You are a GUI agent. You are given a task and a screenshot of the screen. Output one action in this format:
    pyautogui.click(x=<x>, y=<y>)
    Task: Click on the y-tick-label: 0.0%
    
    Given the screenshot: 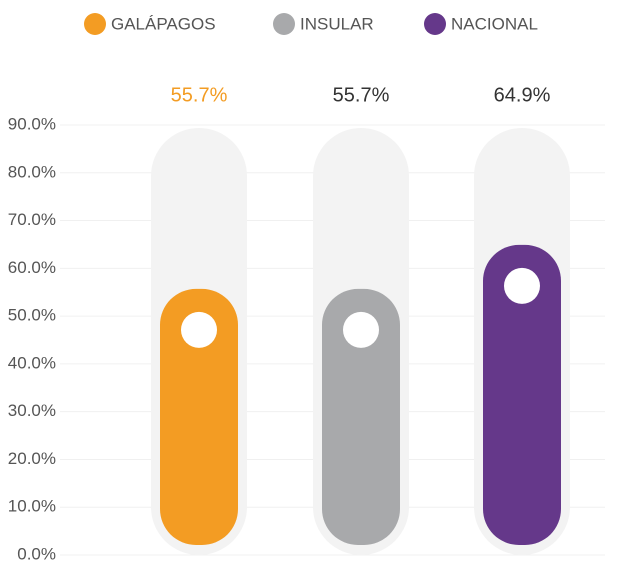 What is the action you would take?
    pyautogui.click(x=36, y=553)
    